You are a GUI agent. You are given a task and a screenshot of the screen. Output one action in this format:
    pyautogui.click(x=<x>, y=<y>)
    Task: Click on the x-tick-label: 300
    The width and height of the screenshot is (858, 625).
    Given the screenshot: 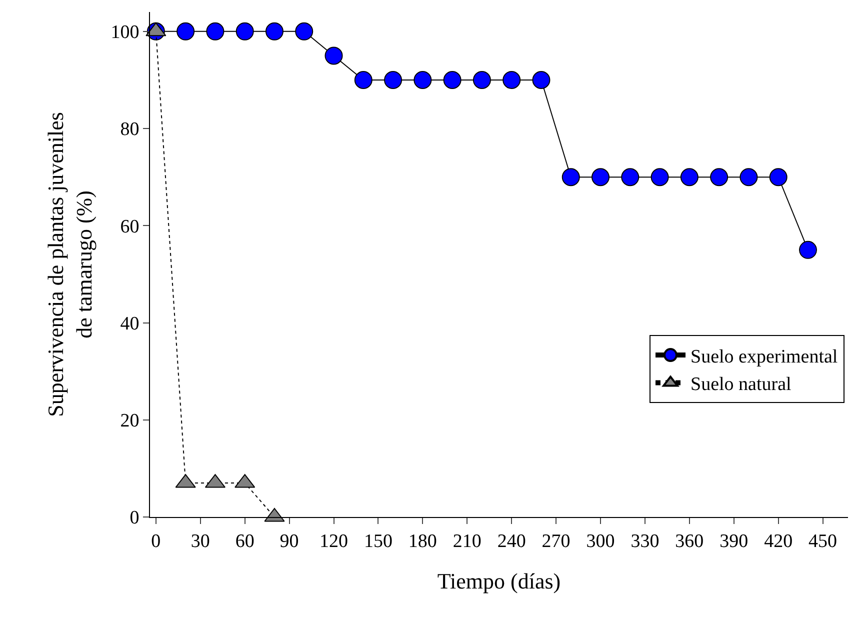 What is the action you would take?
    pyautogui.click(x=600, y=541)
    